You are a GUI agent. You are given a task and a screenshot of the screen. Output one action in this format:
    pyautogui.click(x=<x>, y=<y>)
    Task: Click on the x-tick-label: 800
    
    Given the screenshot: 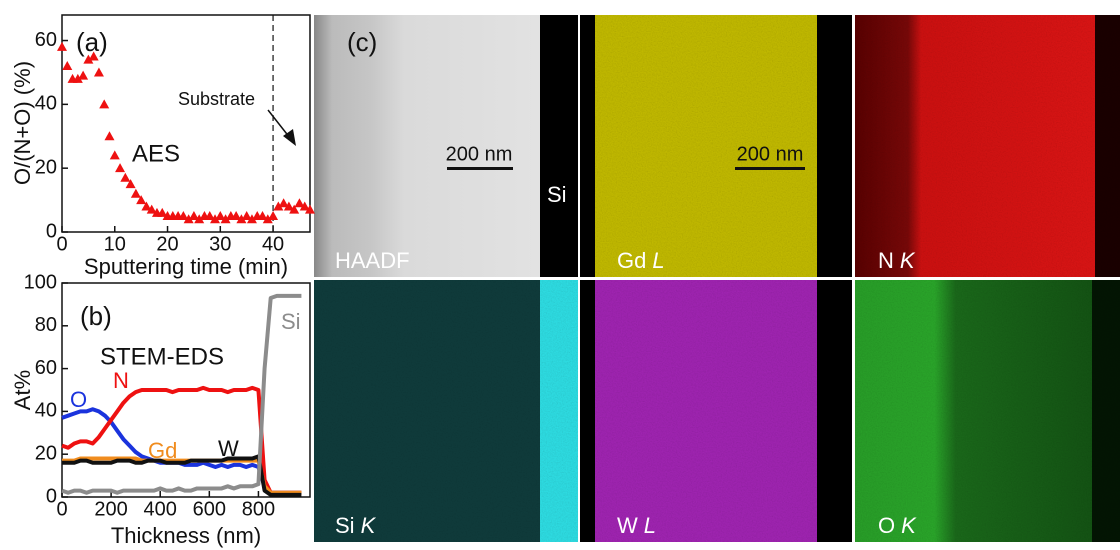 What is the action you would take?
    pyautogui.click(x=258, y=509)
    